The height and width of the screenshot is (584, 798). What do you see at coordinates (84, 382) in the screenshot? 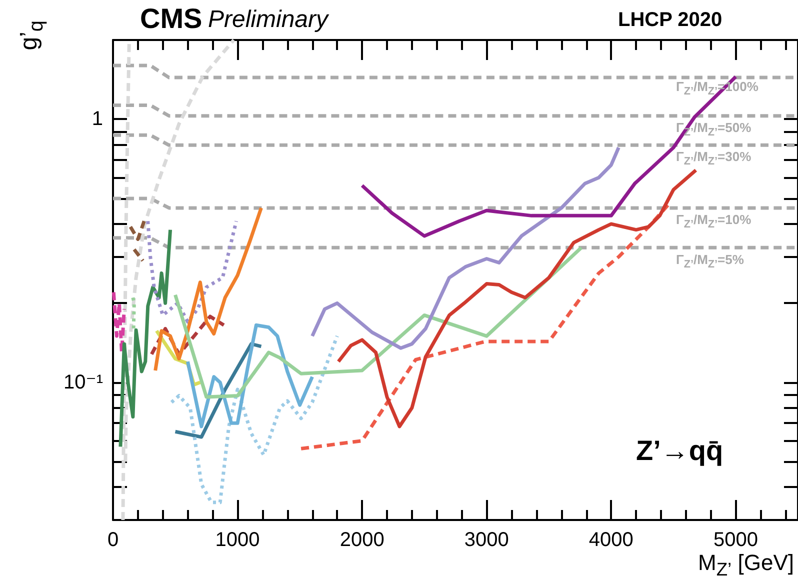
I see `y-tick-label: 10⁻¹` at bounding box center [84, 382].